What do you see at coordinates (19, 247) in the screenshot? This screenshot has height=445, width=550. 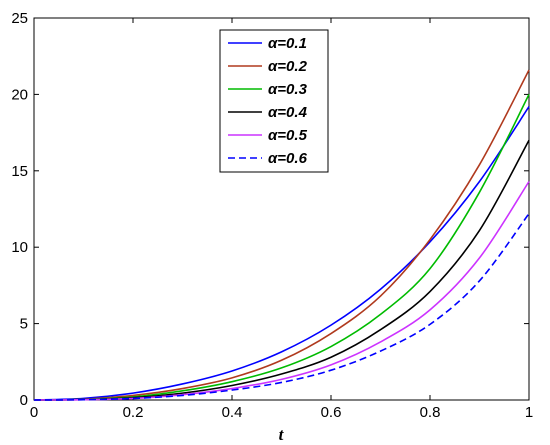 I see `y-tick-label: 10` at bounding box center [19, 247].